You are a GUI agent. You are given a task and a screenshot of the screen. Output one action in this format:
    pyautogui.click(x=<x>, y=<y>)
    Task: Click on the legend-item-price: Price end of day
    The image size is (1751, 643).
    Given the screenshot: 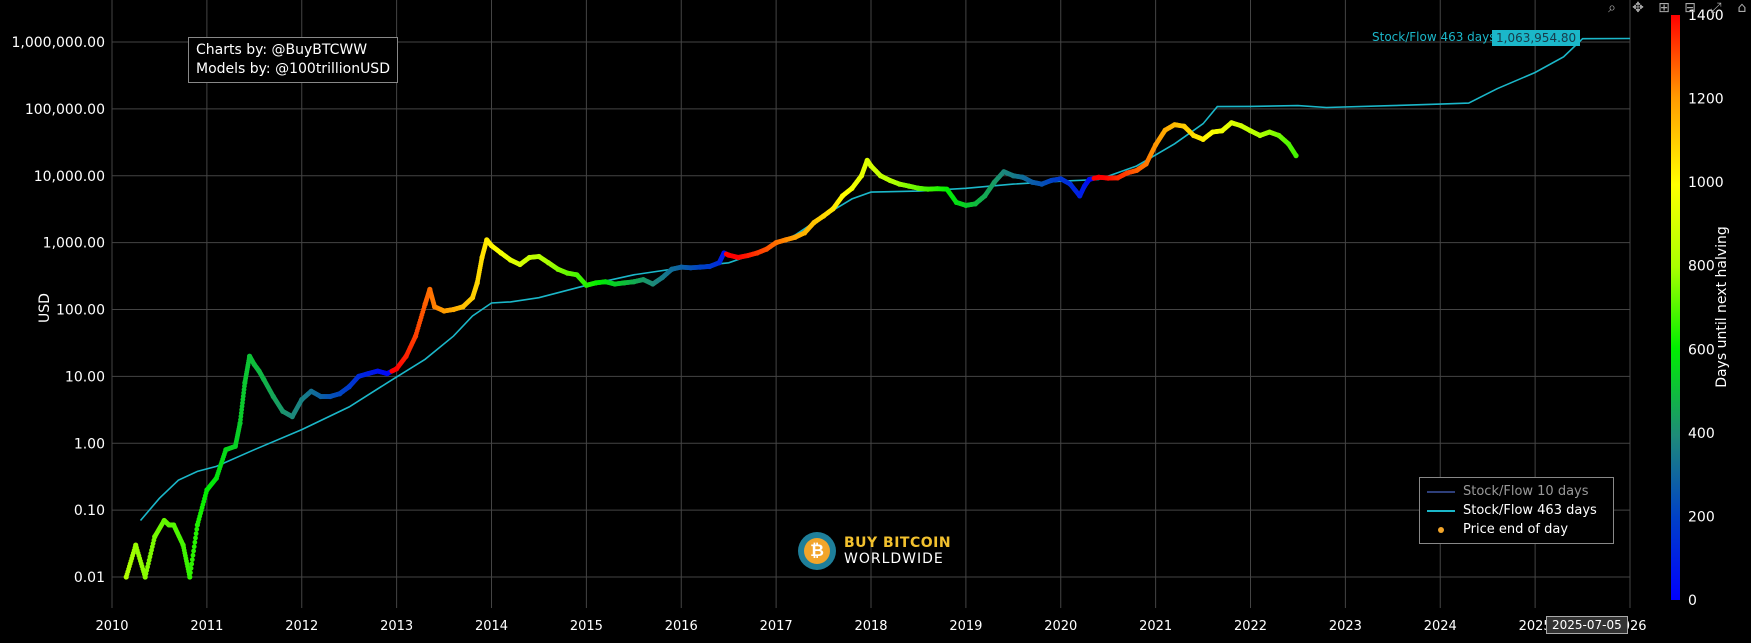 What is the action you would take?
    pyautogui.click(x=1516, y=529)
    